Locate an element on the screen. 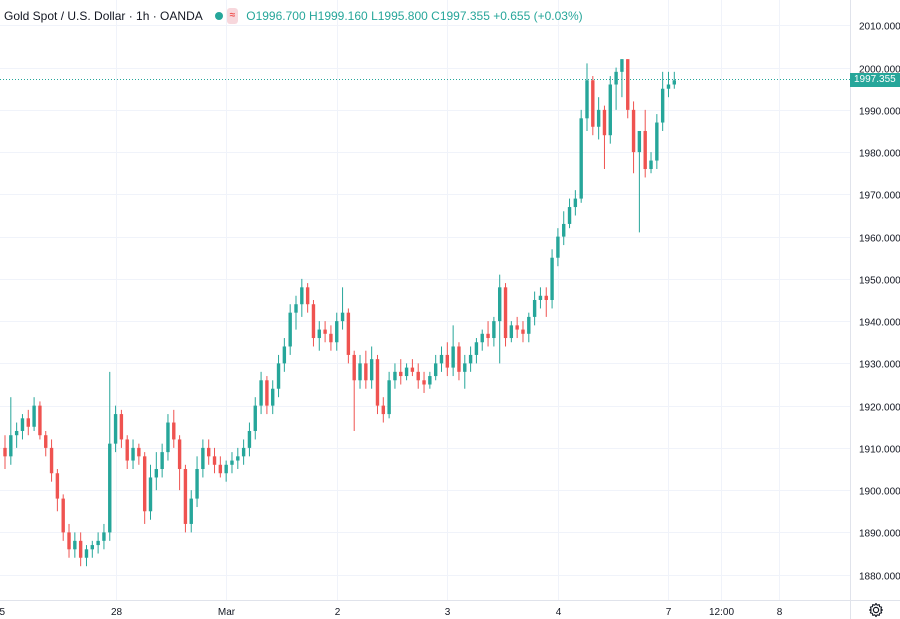  price-tick-label: 1890.000 is located at coordinates (879, 534).